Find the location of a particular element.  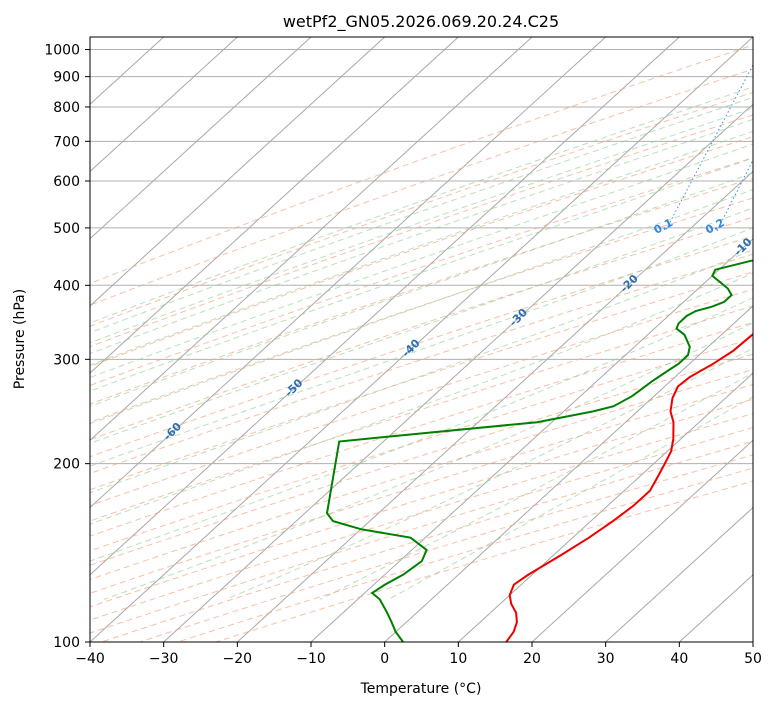

x-tick-label: 20 is located at coordinates (532, 659).